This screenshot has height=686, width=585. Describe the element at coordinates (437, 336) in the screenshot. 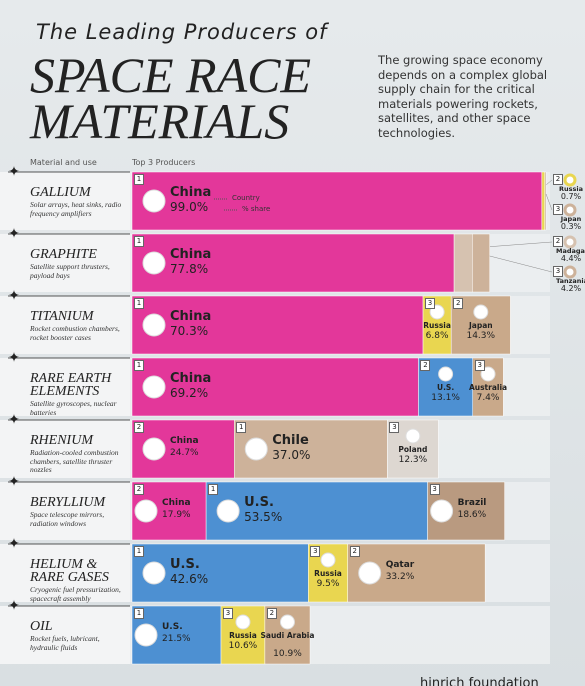

I see `producer-share: 6.8%` at that location.